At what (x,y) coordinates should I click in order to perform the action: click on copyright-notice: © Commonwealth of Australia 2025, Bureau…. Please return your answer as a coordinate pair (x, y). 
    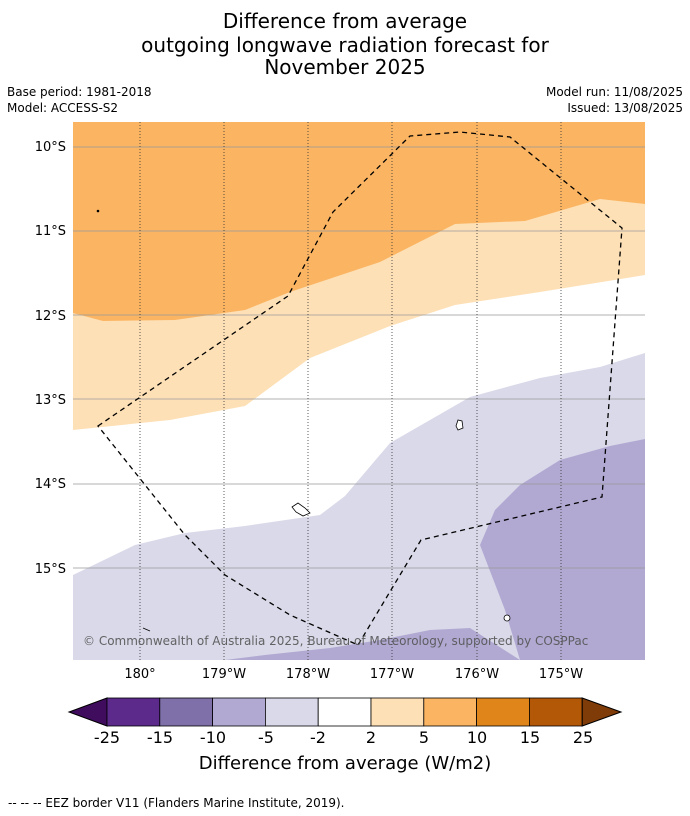
    Looking at the image, I should click on (335, 641).